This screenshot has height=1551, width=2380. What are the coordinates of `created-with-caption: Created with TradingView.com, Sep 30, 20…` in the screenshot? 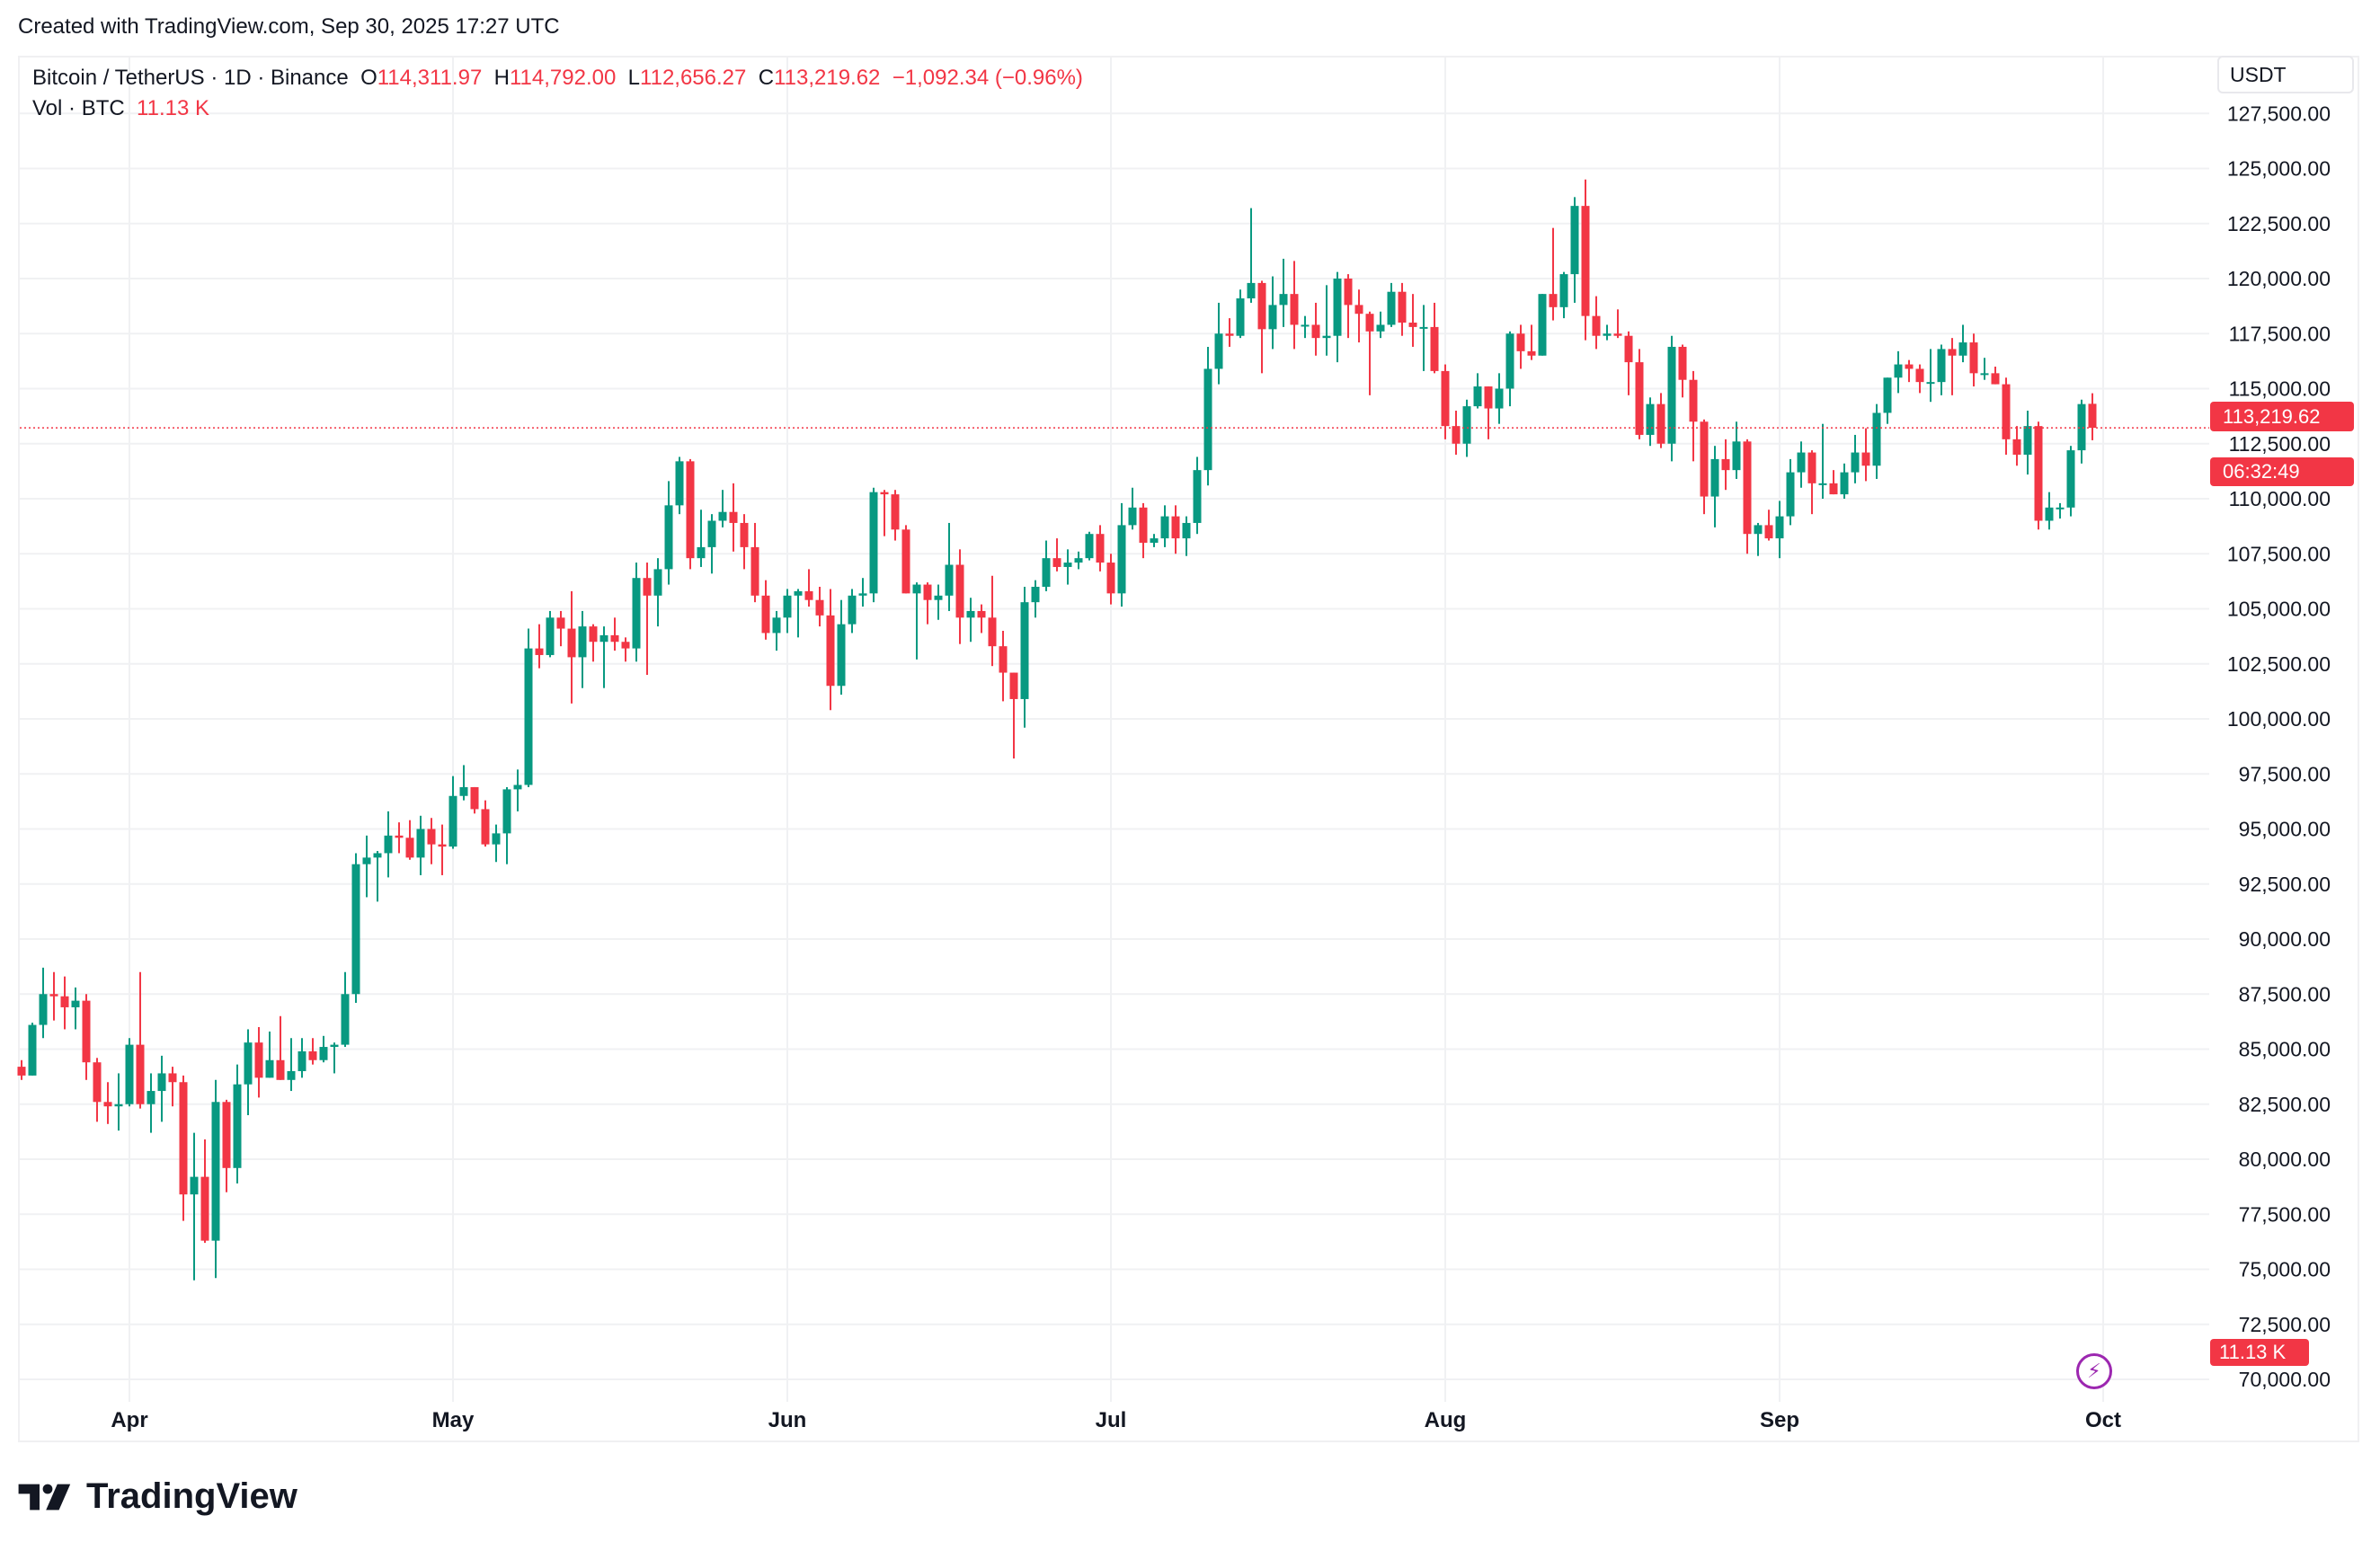 It's located at (289, 26).